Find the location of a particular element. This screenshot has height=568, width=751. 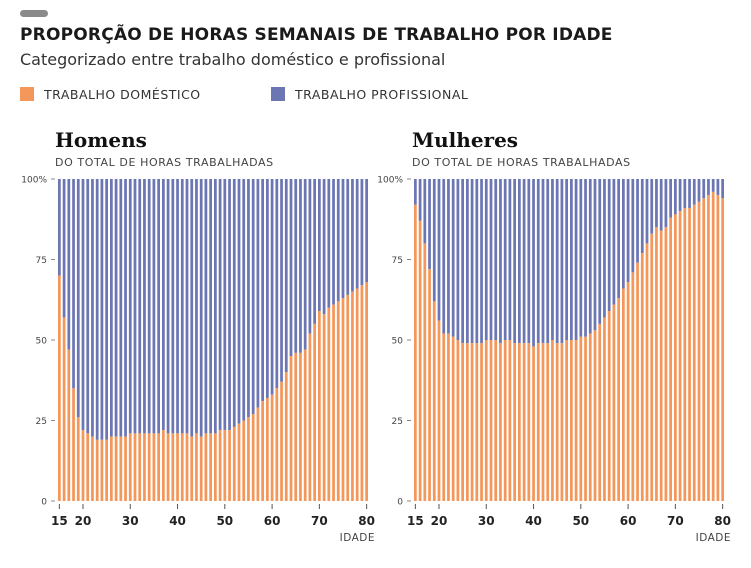

x-tick-label-homens-80: 80 is located at coordinates (366, 521).